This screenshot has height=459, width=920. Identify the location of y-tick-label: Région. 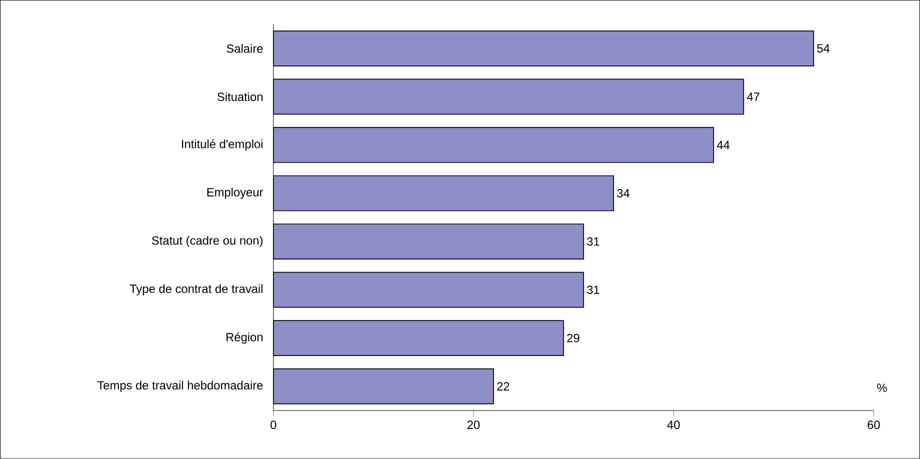
(244, 338).